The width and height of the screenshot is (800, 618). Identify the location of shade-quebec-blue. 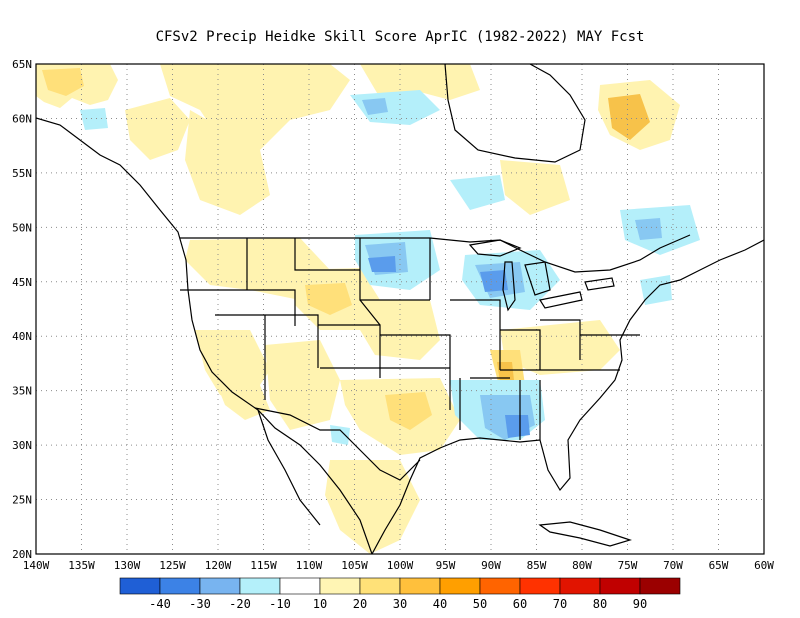
(648, 229).